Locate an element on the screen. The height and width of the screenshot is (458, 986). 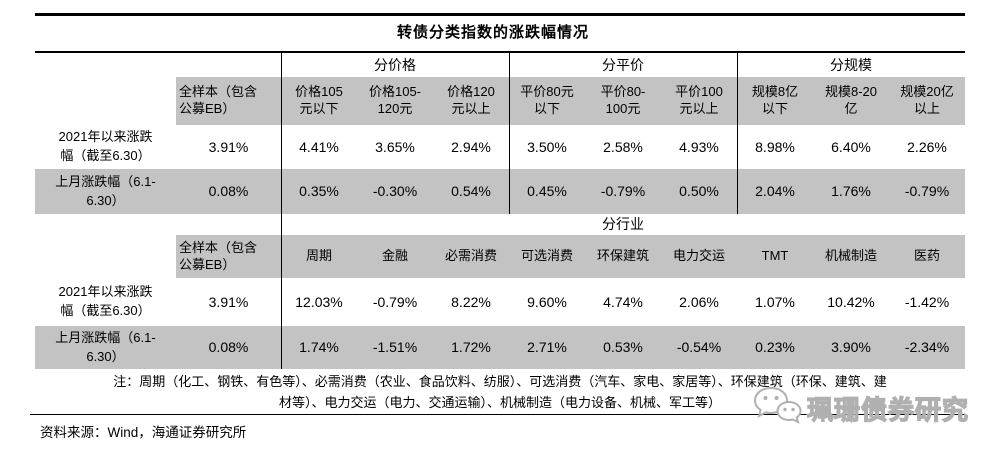
source-rule is located at coordinates (497, 414).